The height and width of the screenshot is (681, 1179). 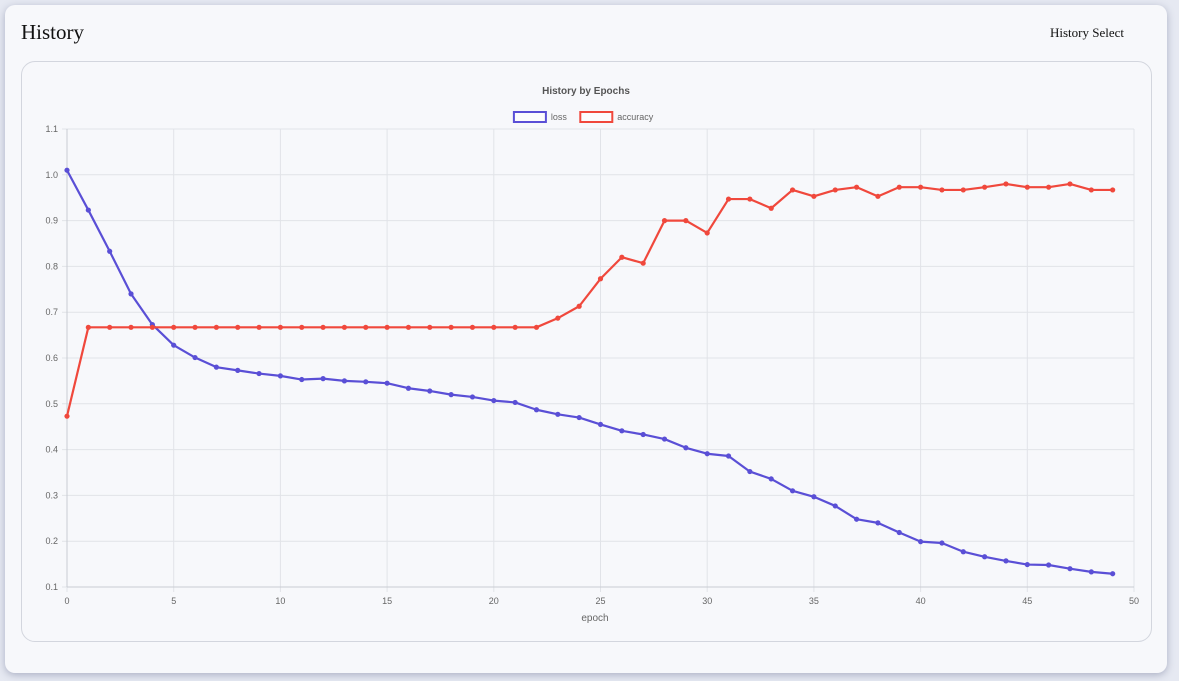 What do you see at coordinates (529, 117) in the screenshot?
I see `legend-swatch-loss` at bounding box center [529, 117].